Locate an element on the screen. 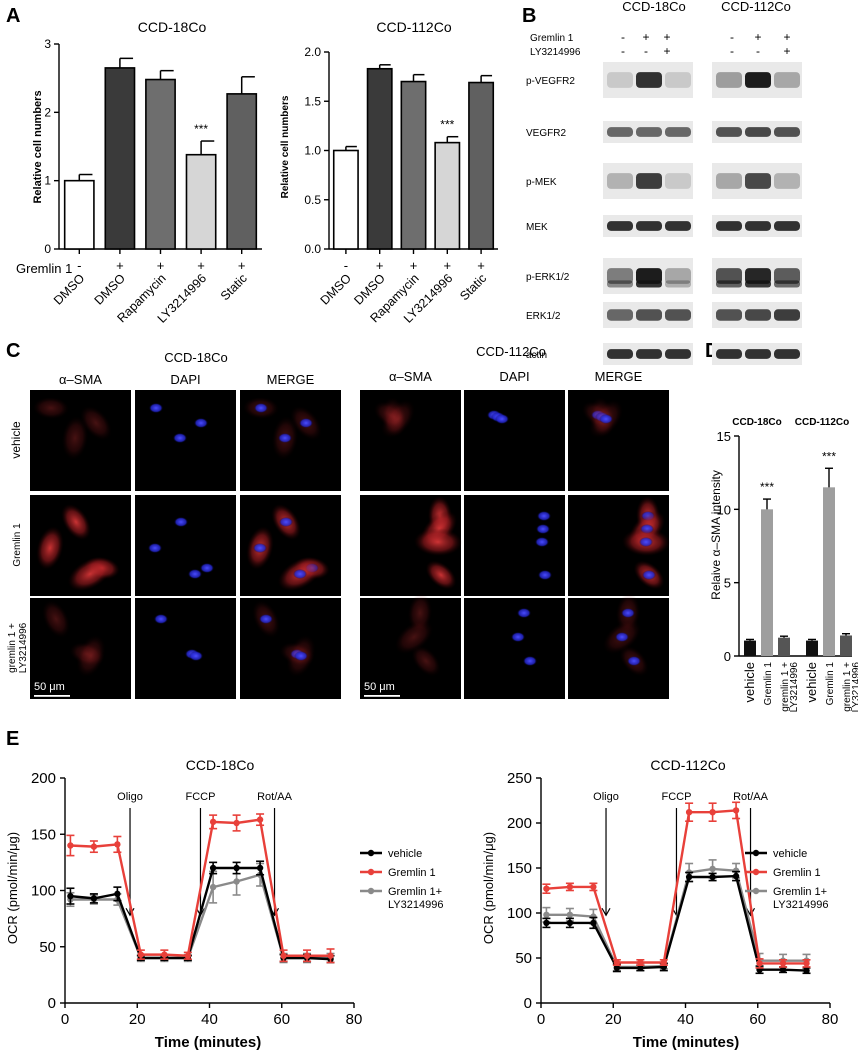 This screenshot has height=1056, width=858. chart-e2-annotation: Oligo is located at coordinates (606, 797).